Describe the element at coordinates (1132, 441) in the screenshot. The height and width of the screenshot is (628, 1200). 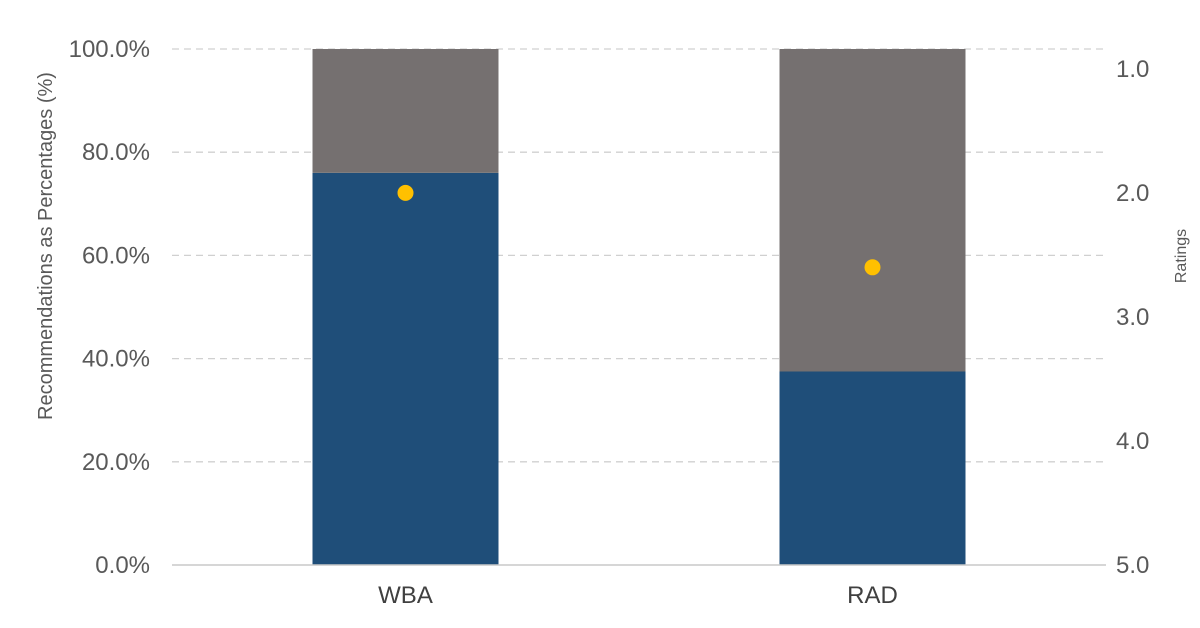
I see `y2-tick-label: 4.0` at that location.